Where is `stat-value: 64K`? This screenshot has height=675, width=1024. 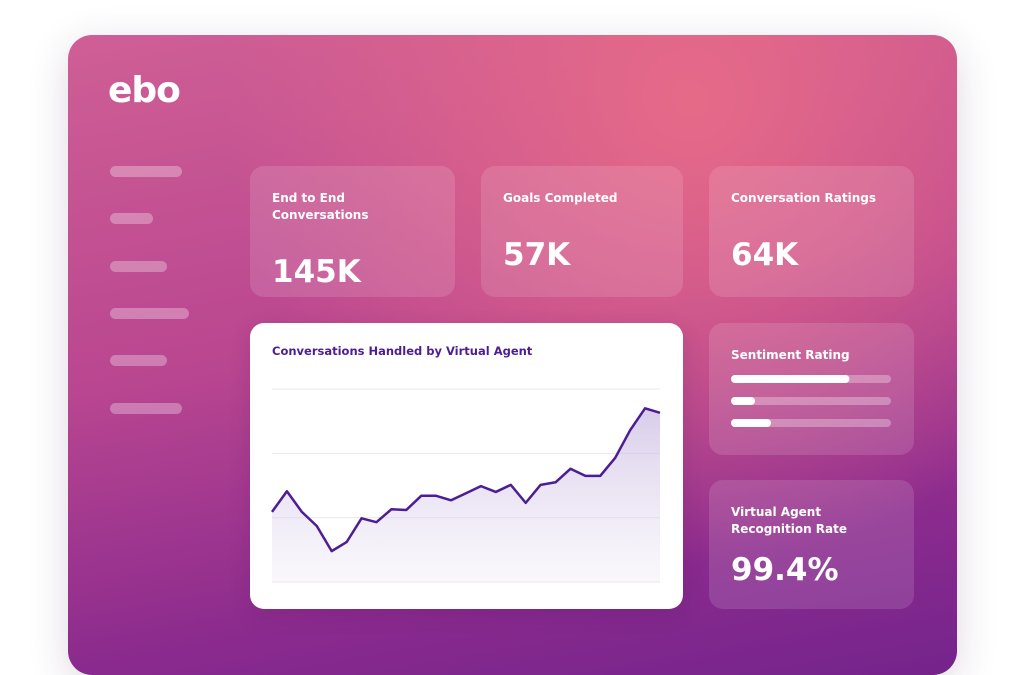
stat-value: 64K is located at coordinates (765, 255).